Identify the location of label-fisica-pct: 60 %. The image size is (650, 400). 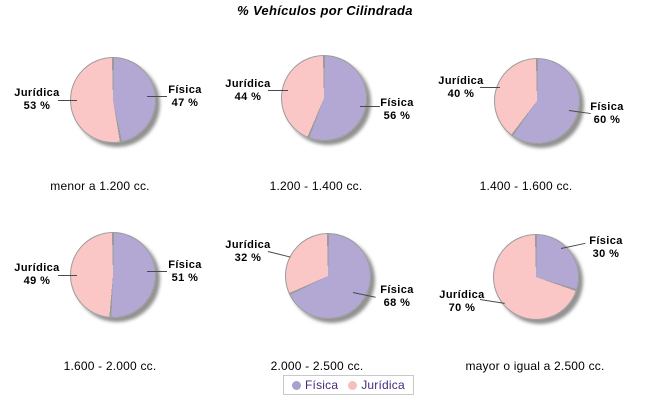
(607, 120).